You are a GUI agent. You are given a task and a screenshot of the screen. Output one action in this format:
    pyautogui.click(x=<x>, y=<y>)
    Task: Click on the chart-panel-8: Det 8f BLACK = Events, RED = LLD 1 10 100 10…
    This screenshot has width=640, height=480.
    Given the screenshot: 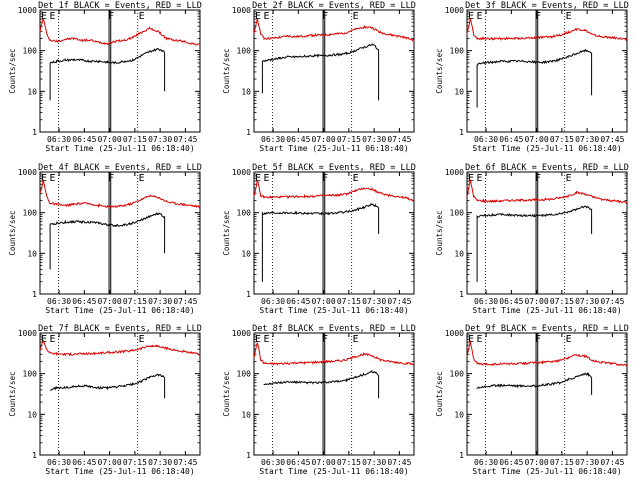 What is the action you would take?
    pyautogui.click(x=319, y=400)
    